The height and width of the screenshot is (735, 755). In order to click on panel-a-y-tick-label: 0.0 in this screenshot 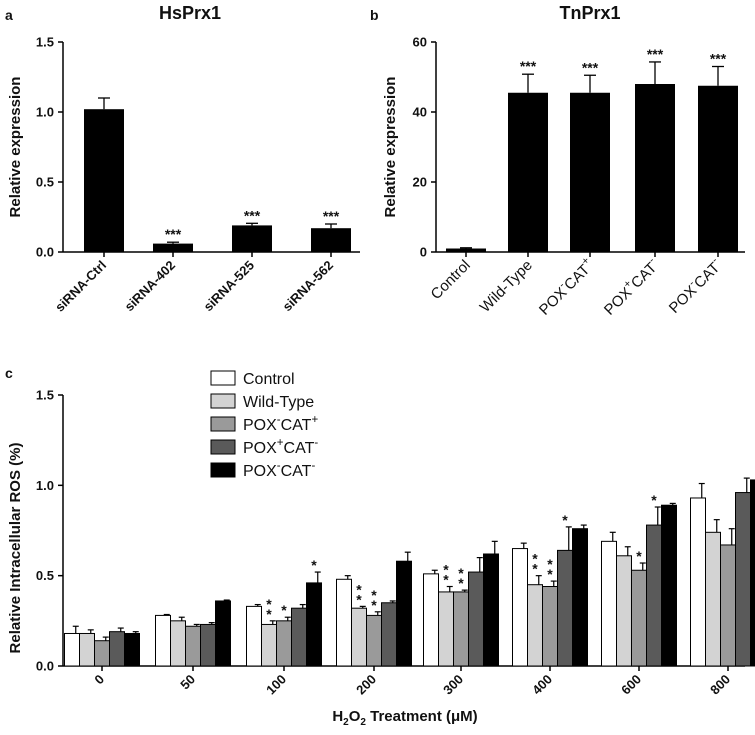, I will do `click(45, 252)`.